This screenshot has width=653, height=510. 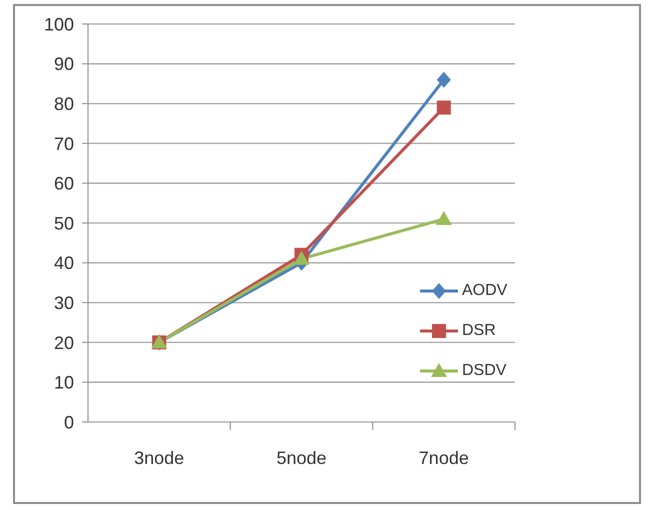 What do you see at coordinates (64, 382) in the screenshot?
I see `y-tick-label: 10` at bounding box center [64, 382].